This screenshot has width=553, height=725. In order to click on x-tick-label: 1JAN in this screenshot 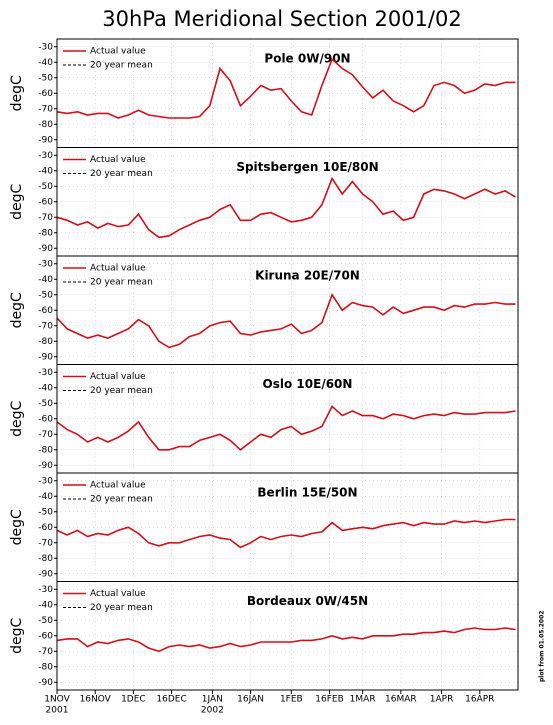, I will do `click(212, 700)`.